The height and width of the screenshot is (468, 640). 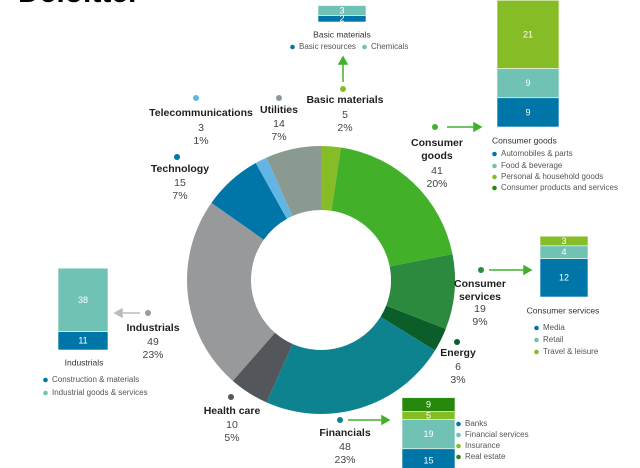 I want to click on sector-label: Consumer services, so click(x=480, y=290).